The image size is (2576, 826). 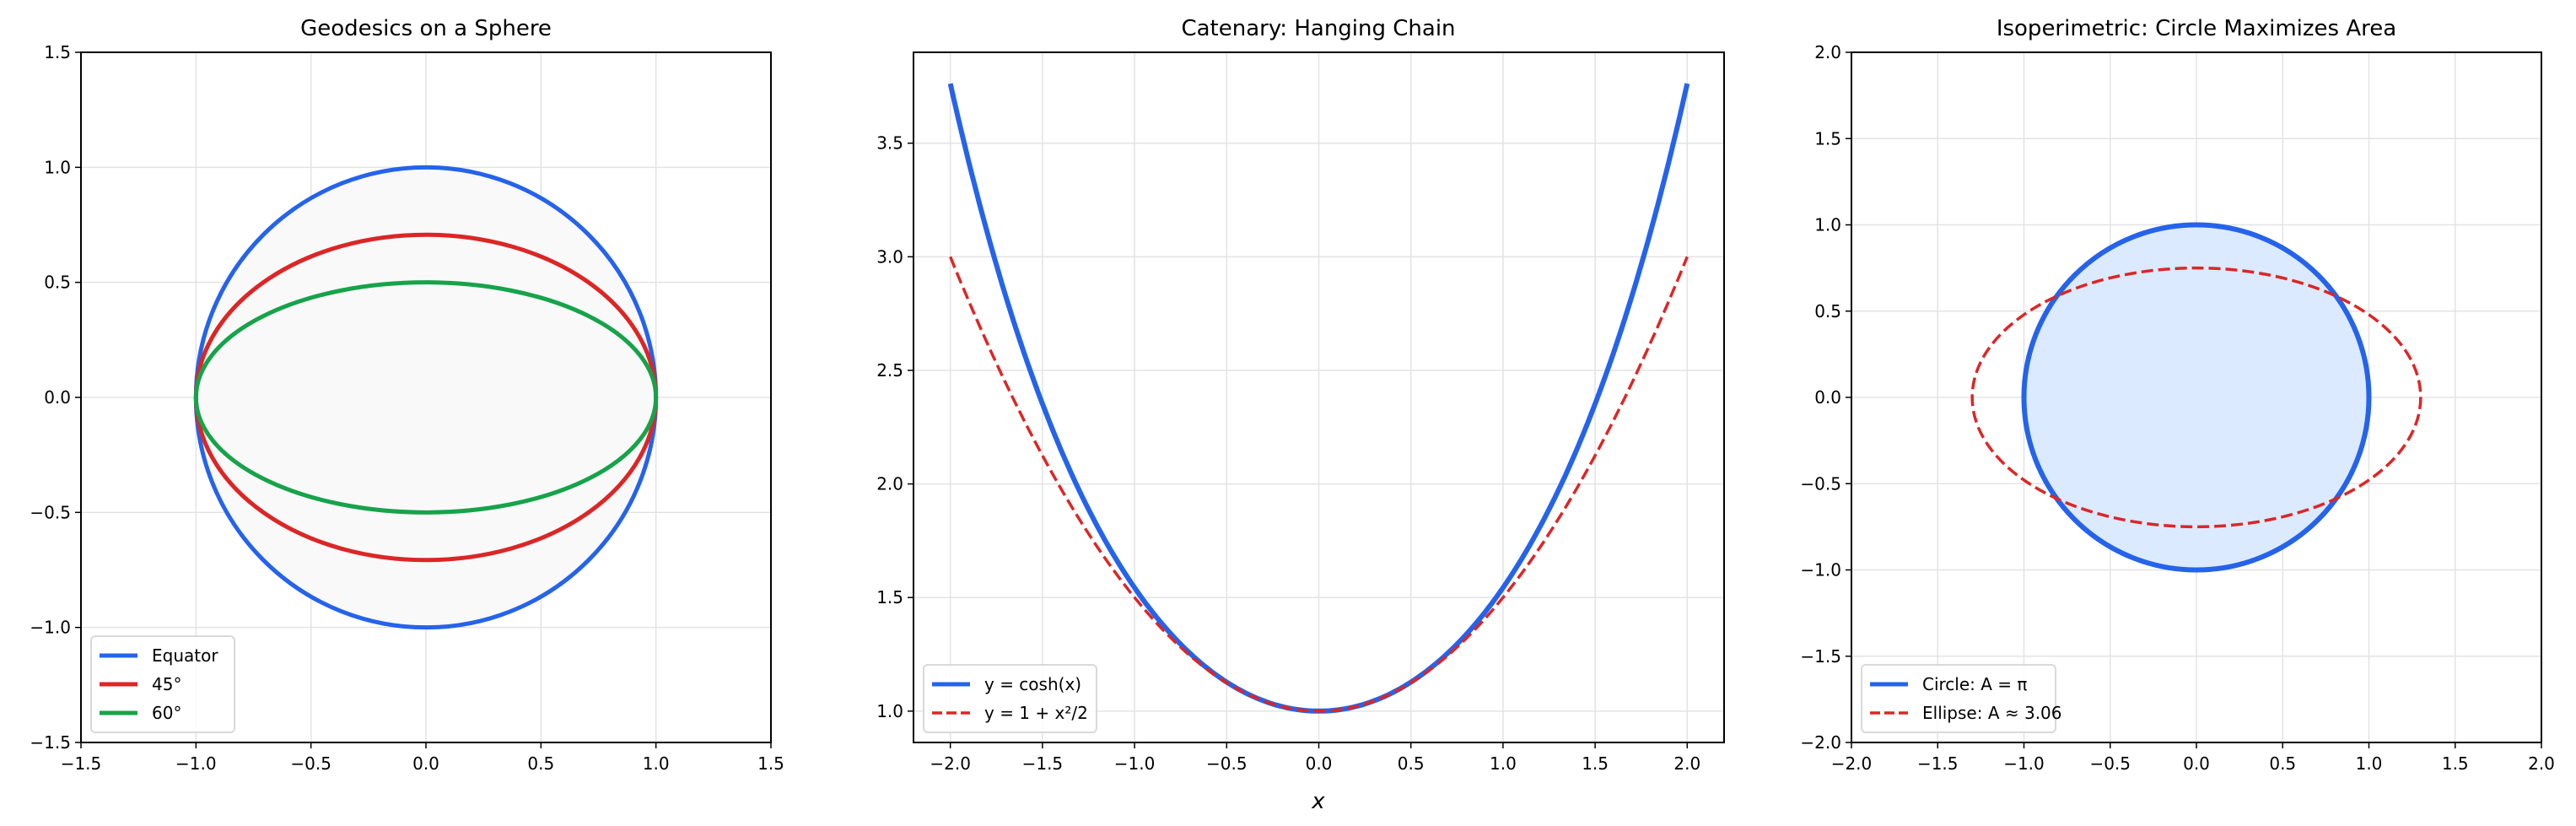 I want to click on sphere-fill, so click(x=426, y=397).